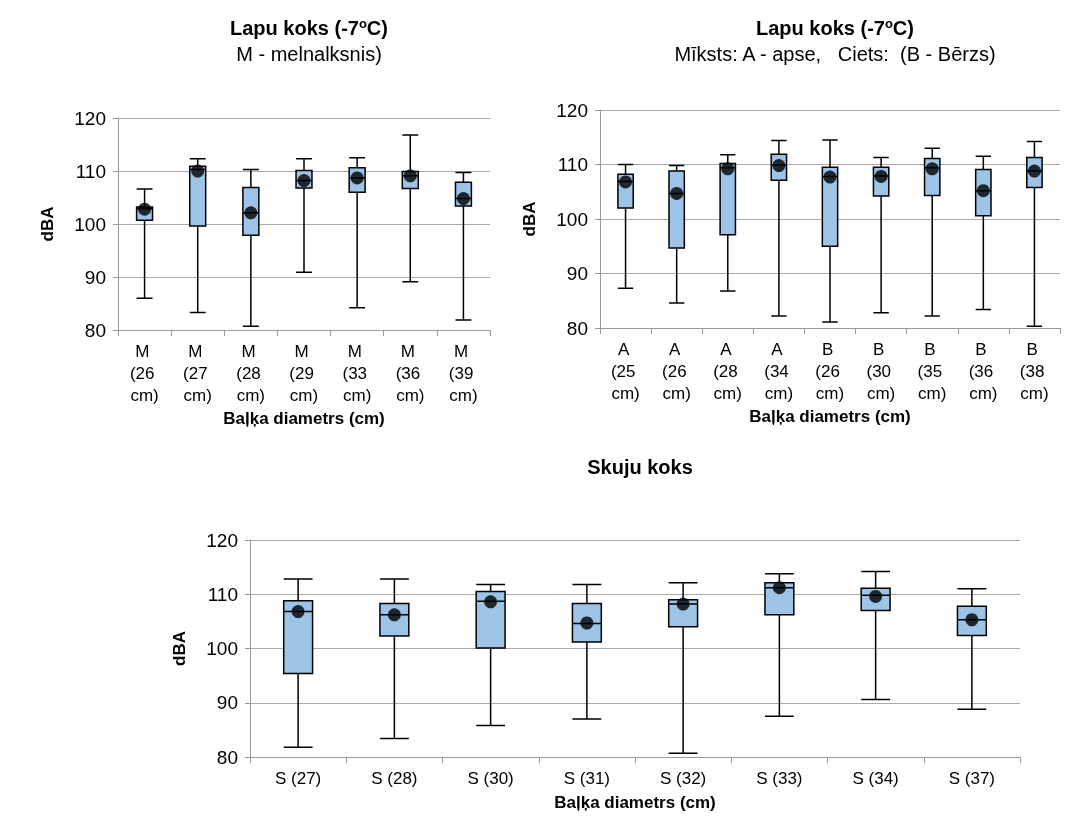 This screenshot has width=1079, height=828. What do you see at coordinates (835, 53) in the screenshot?
I see `chart-subtitle: Mīksts: A - apse, Ciets: (B - Bērzs)` at bounding box center [835, 53].